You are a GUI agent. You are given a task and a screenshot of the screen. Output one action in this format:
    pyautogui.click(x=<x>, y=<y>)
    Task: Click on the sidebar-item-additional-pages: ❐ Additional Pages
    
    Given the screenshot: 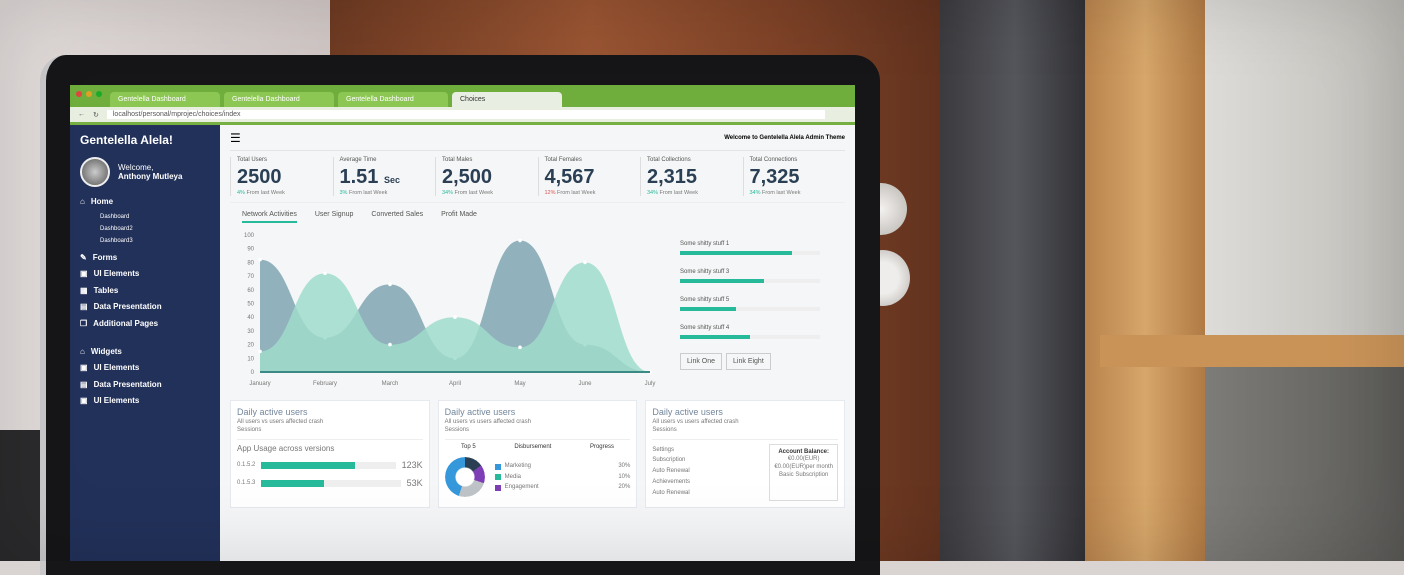 What is the action you would take?
    pyautogui.click(x=145, y=324)
    